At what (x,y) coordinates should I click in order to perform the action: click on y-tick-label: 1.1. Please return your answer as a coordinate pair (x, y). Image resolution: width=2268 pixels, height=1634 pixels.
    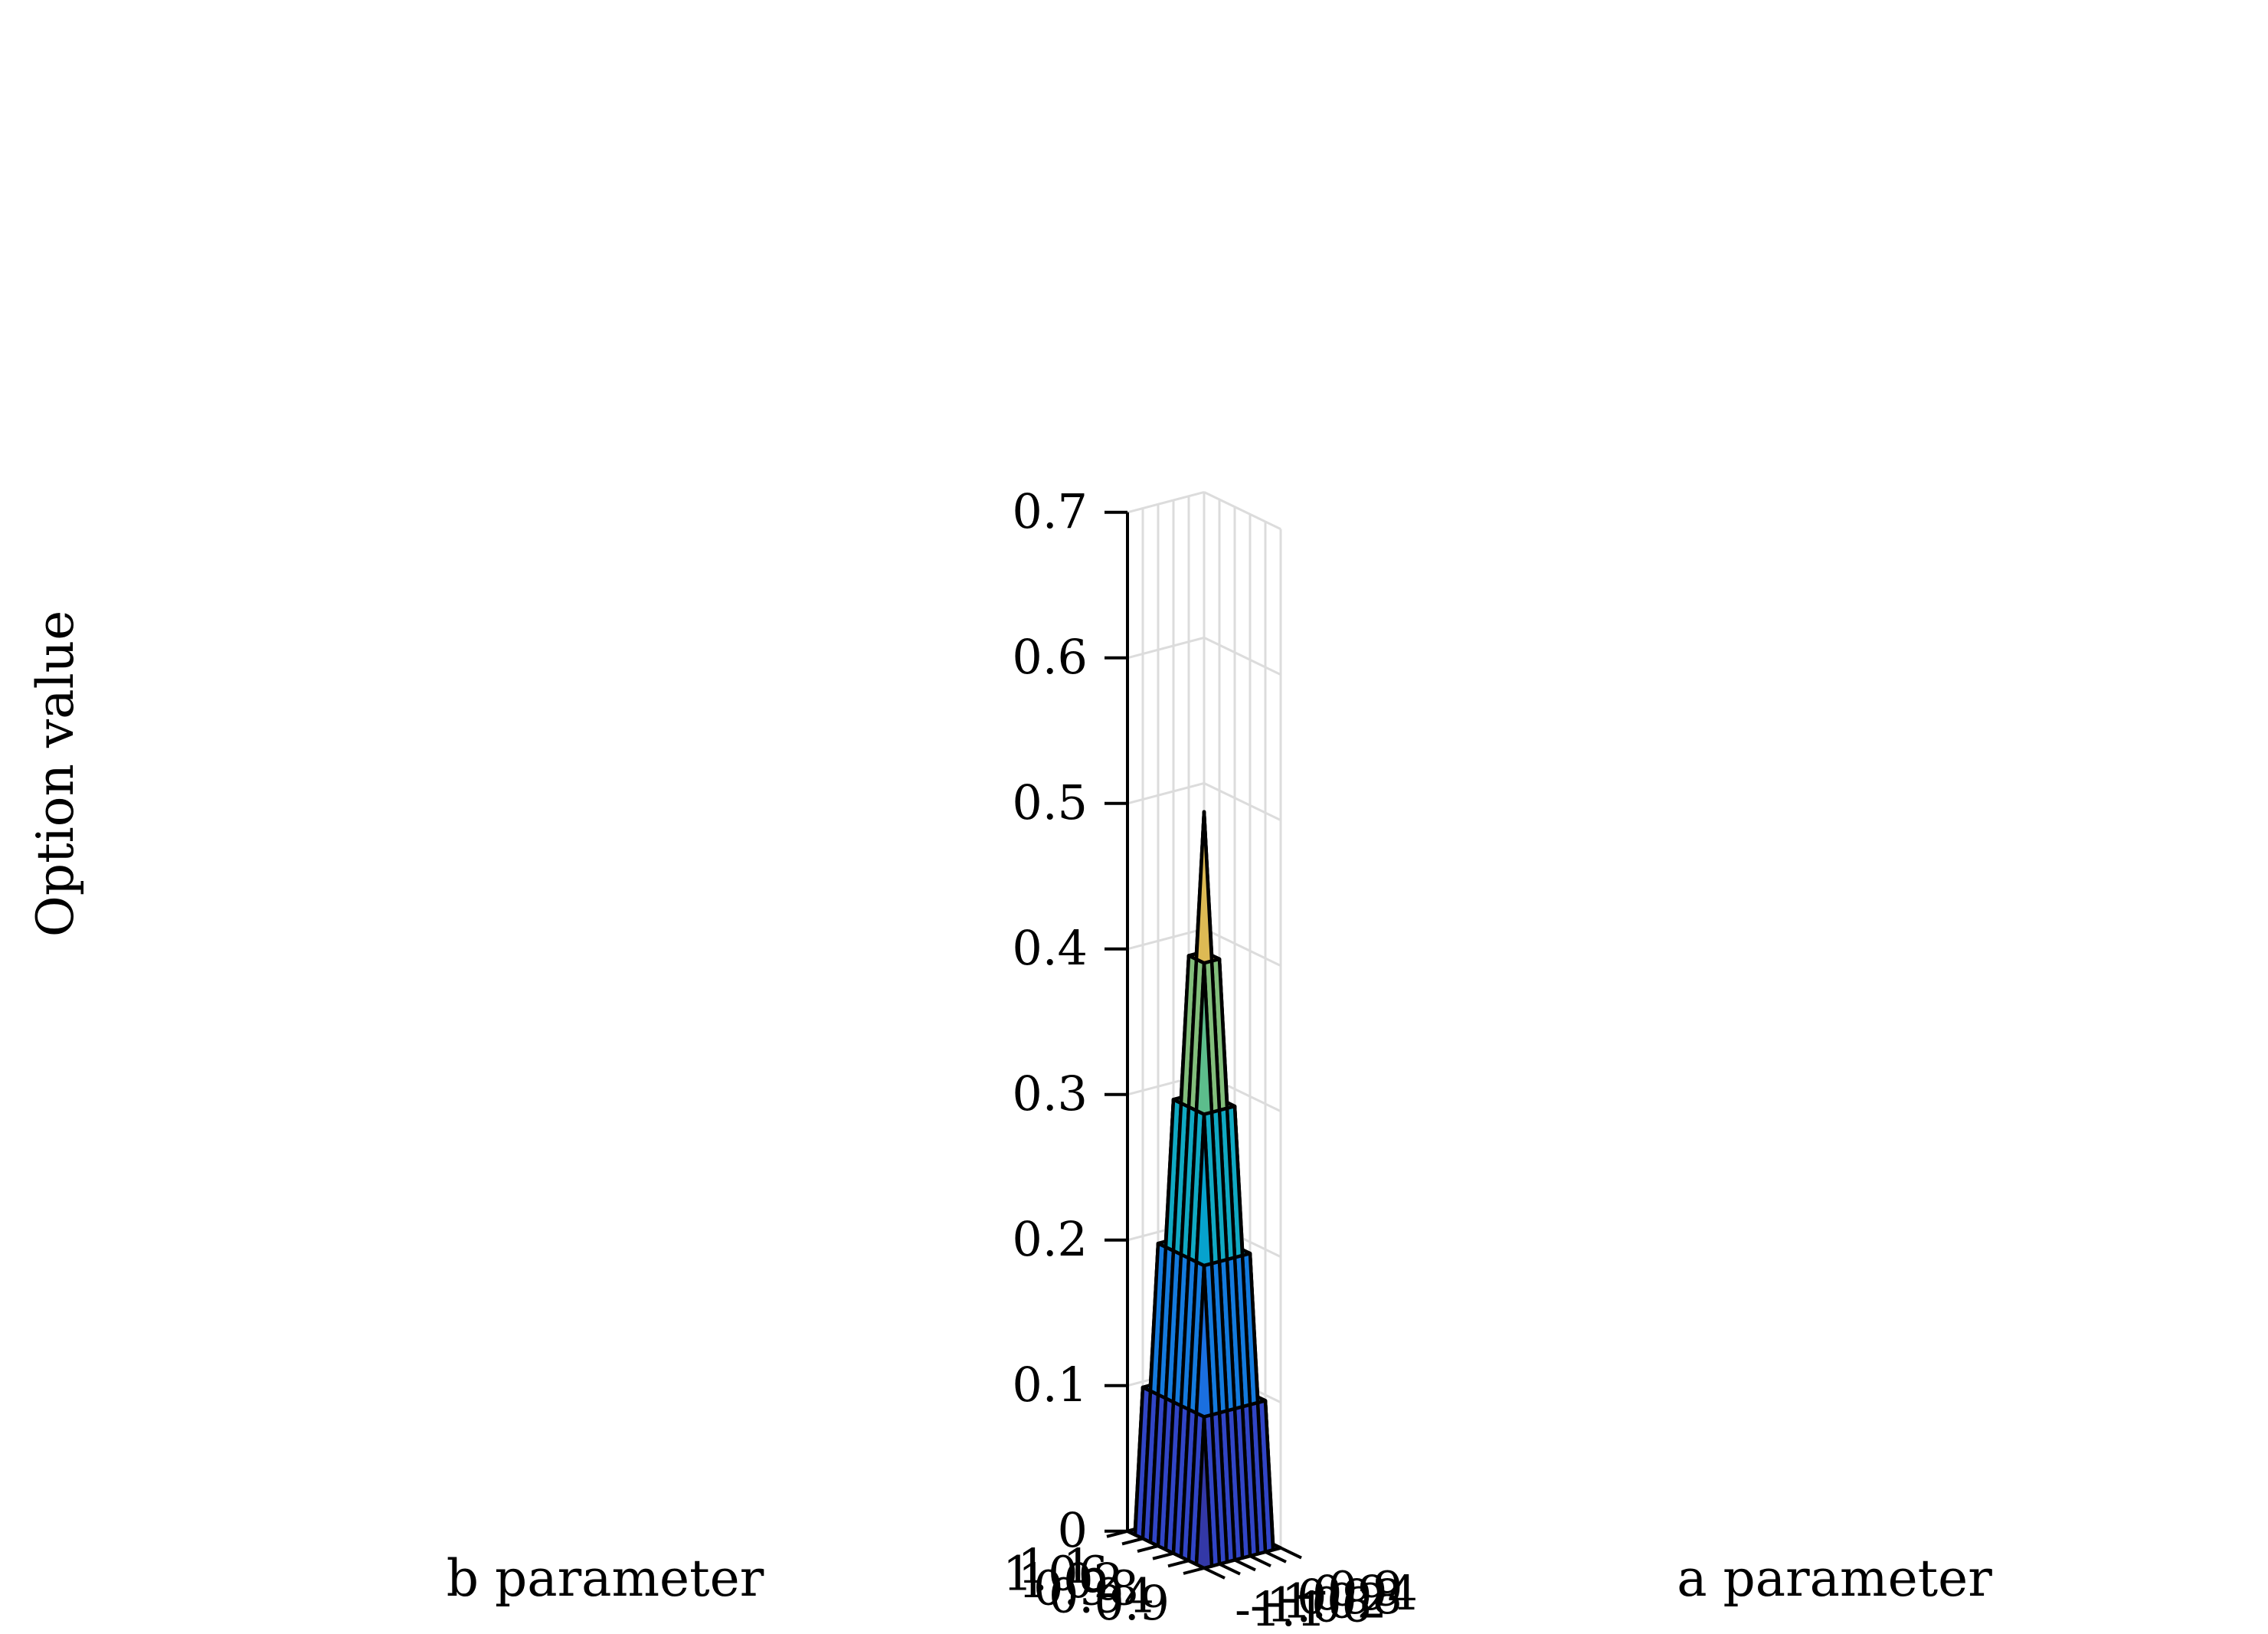
    Looking at the image, I should click on (1055, 1566).